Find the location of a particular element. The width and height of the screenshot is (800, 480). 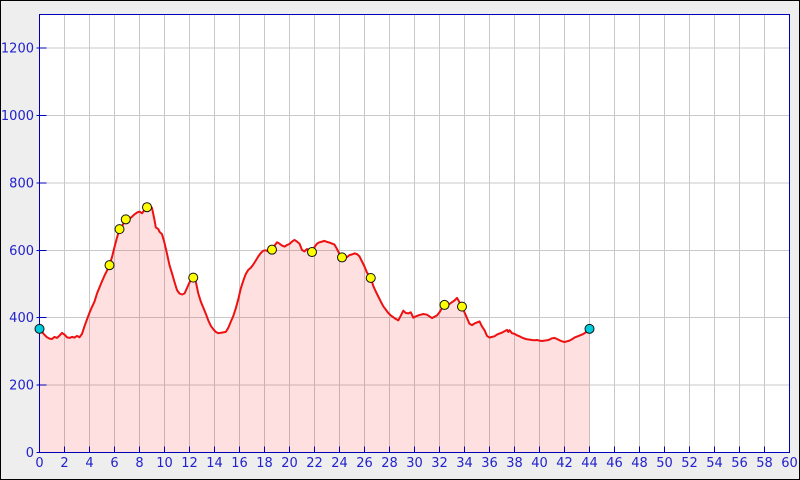

x-axis-label: 50 is located at coordinates (664, 463).